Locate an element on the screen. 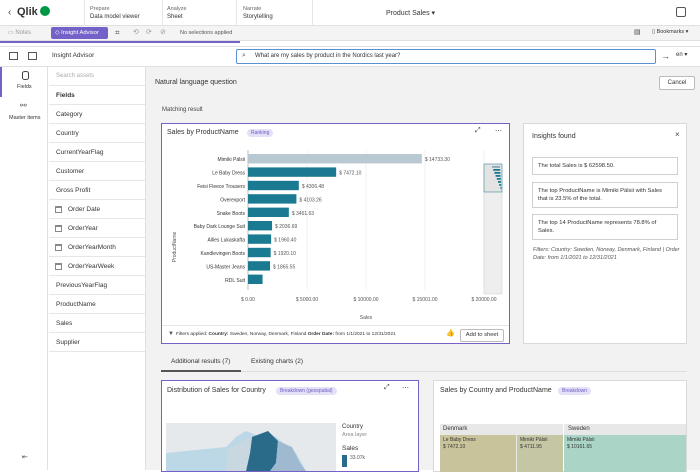 This screenshot has width=700, height=472. field-item: CurrentYearFlag is located at coordinates (97, 152).